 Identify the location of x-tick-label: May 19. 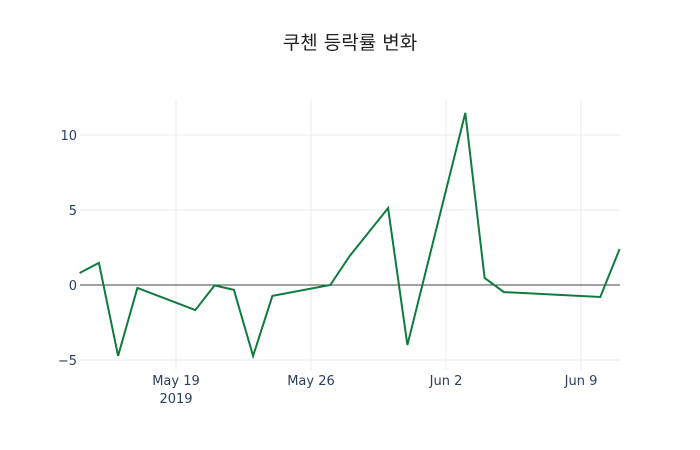
(176, 381).